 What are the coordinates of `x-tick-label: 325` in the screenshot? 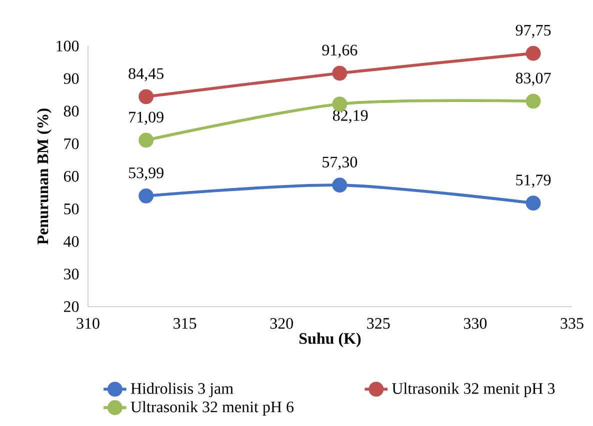 It's located at (378, 323).